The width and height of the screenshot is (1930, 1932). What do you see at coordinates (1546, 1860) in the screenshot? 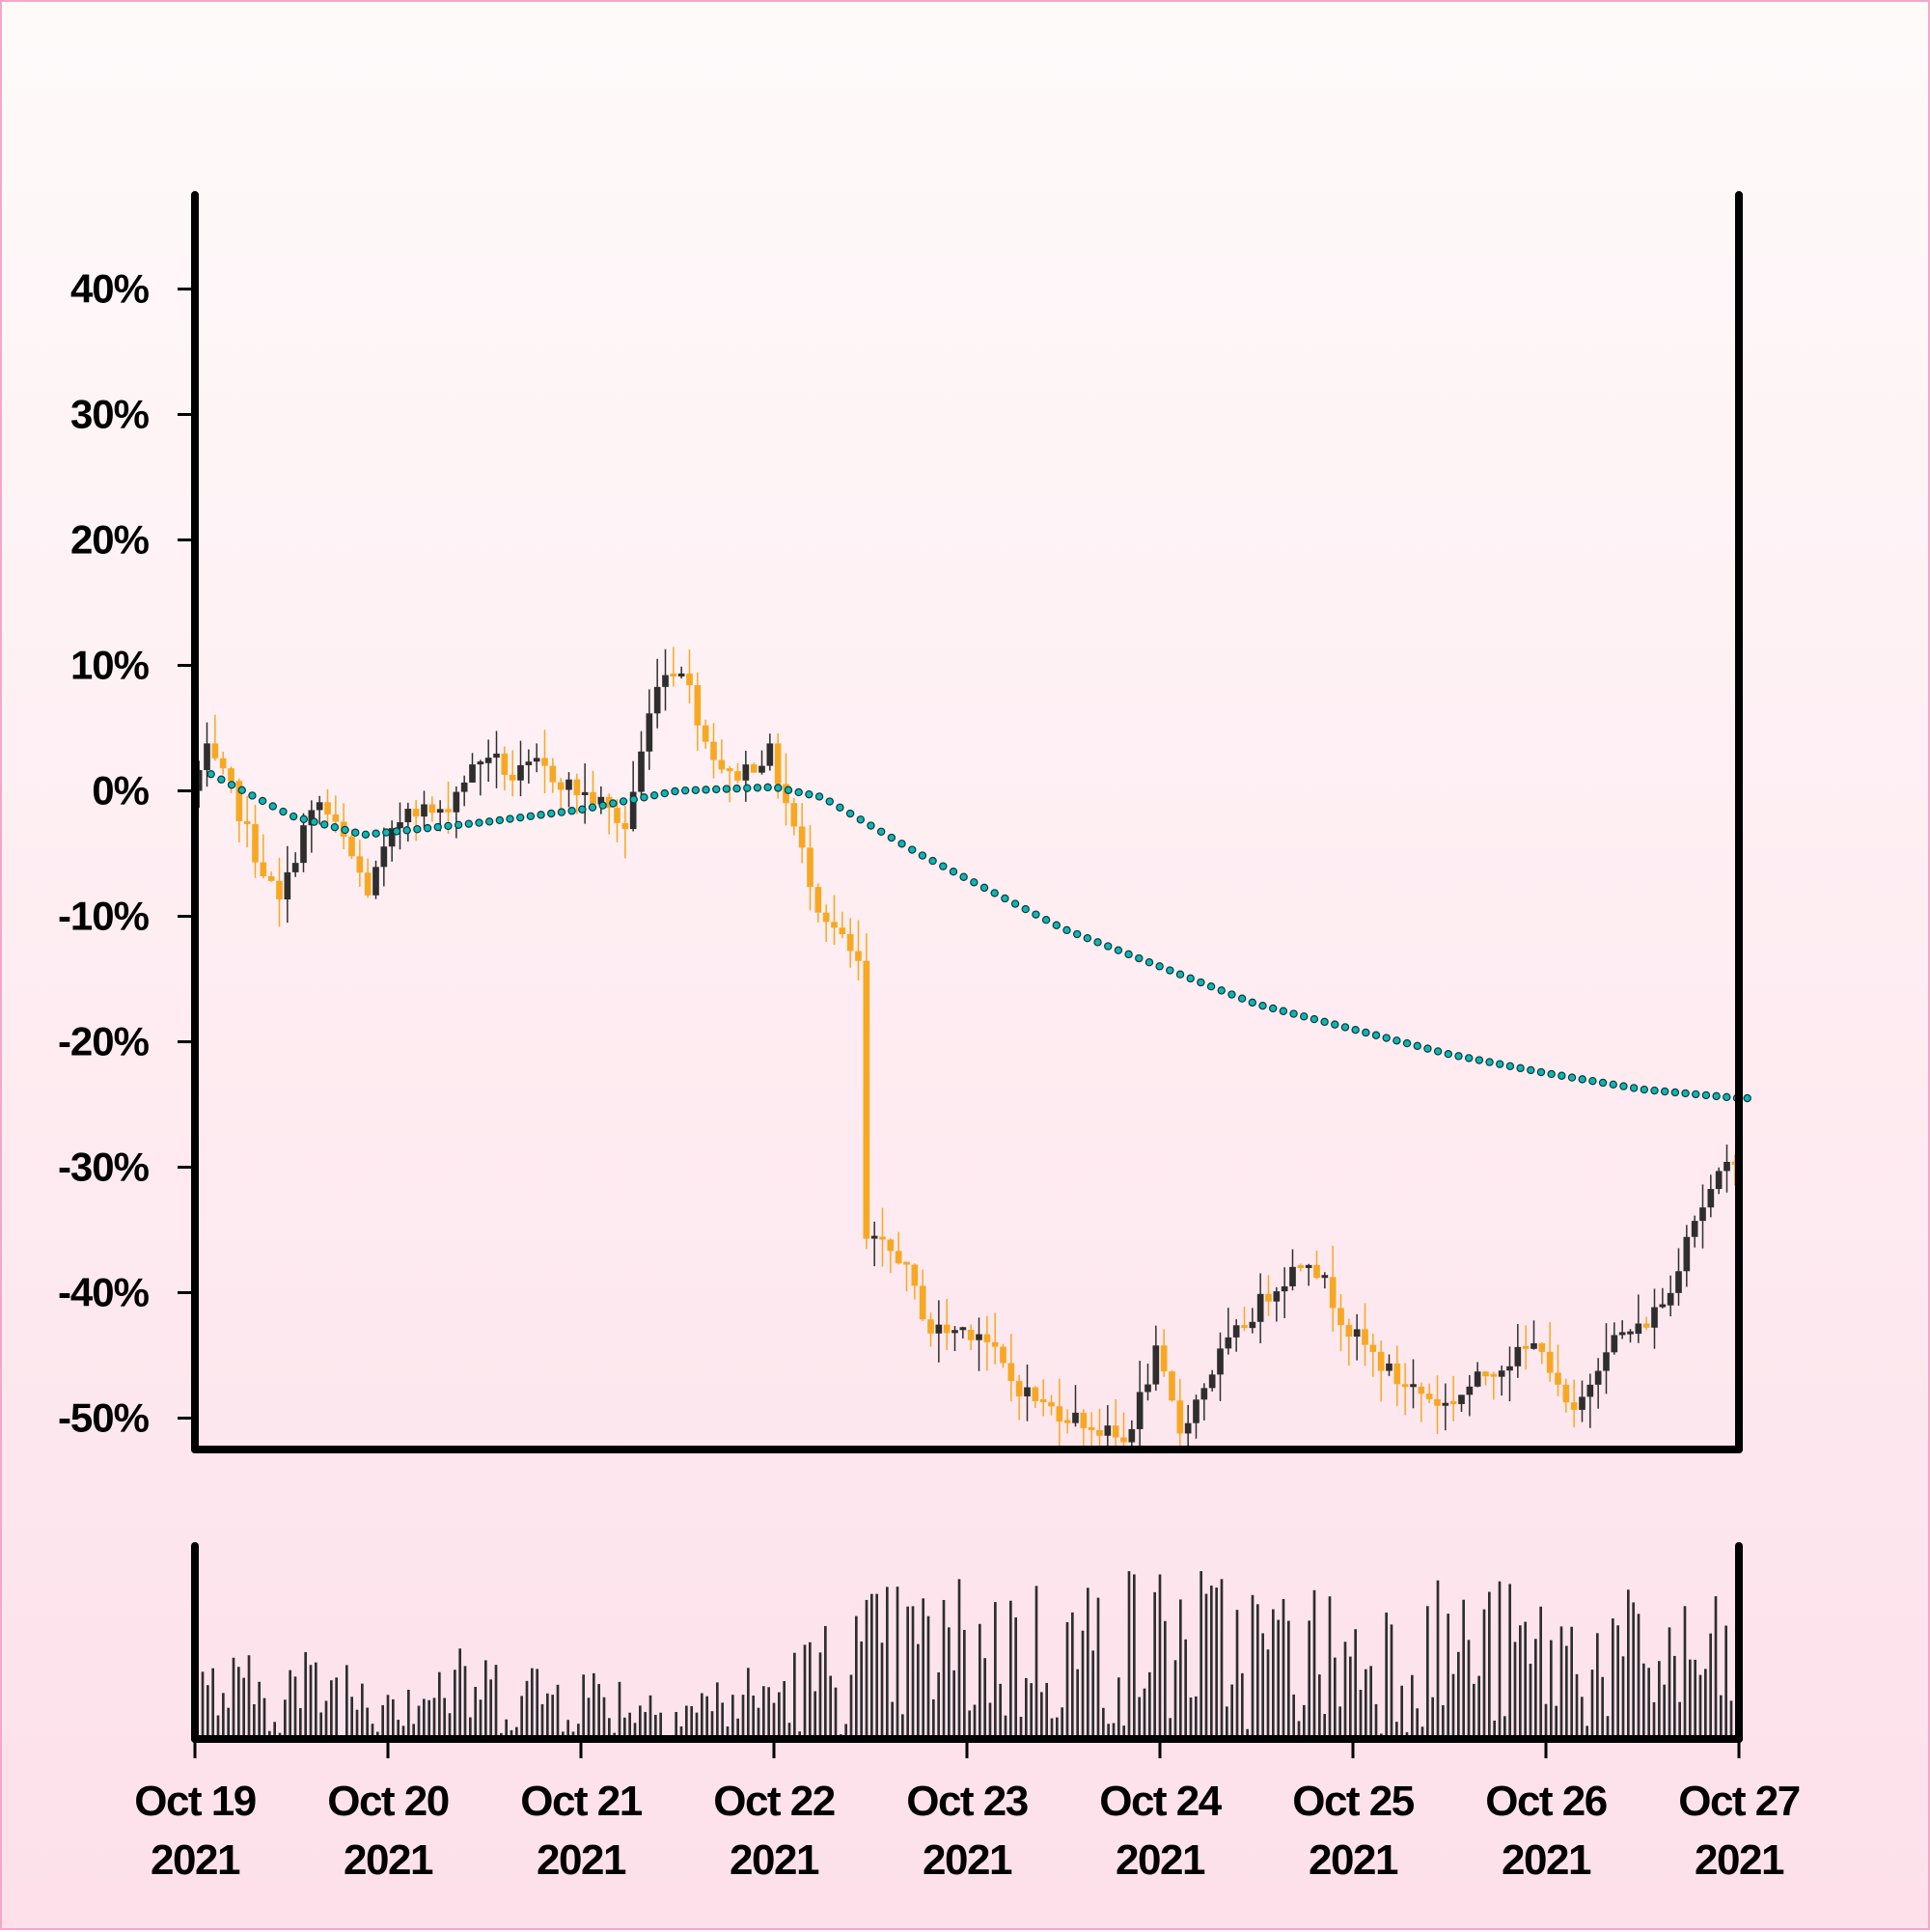
I see `x-tick-year: 2021` at bounding box center [1546, 1860].